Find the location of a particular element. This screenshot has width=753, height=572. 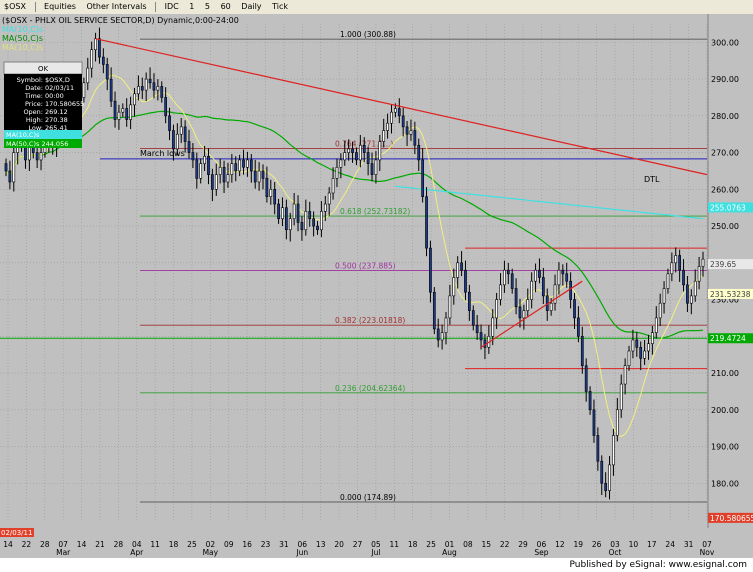

data-window-key: Low: is located at coordinates (35, 128).